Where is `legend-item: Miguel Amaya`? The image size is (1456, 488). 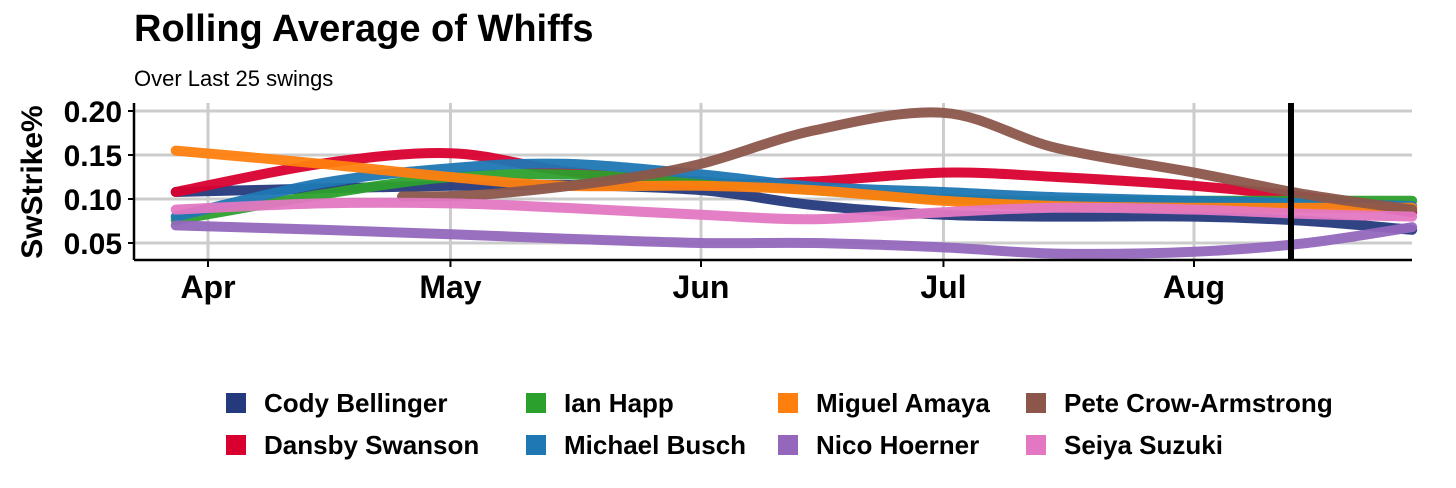 legend-item: Miguel Amaya is located at coordinates (884, 403).